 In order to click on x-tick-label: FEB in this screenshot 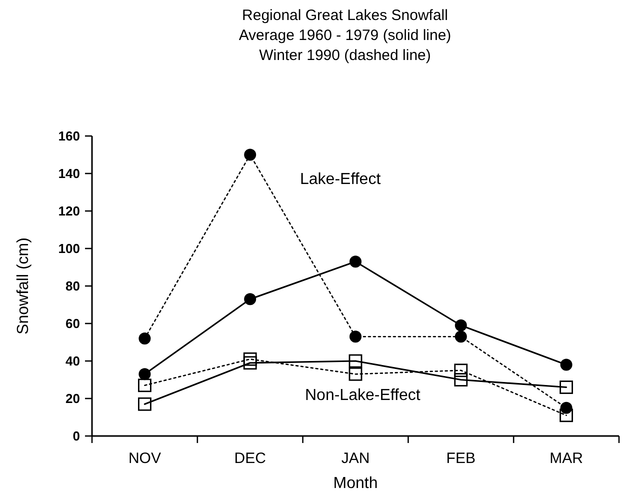, I will do `click(461, 458)`.